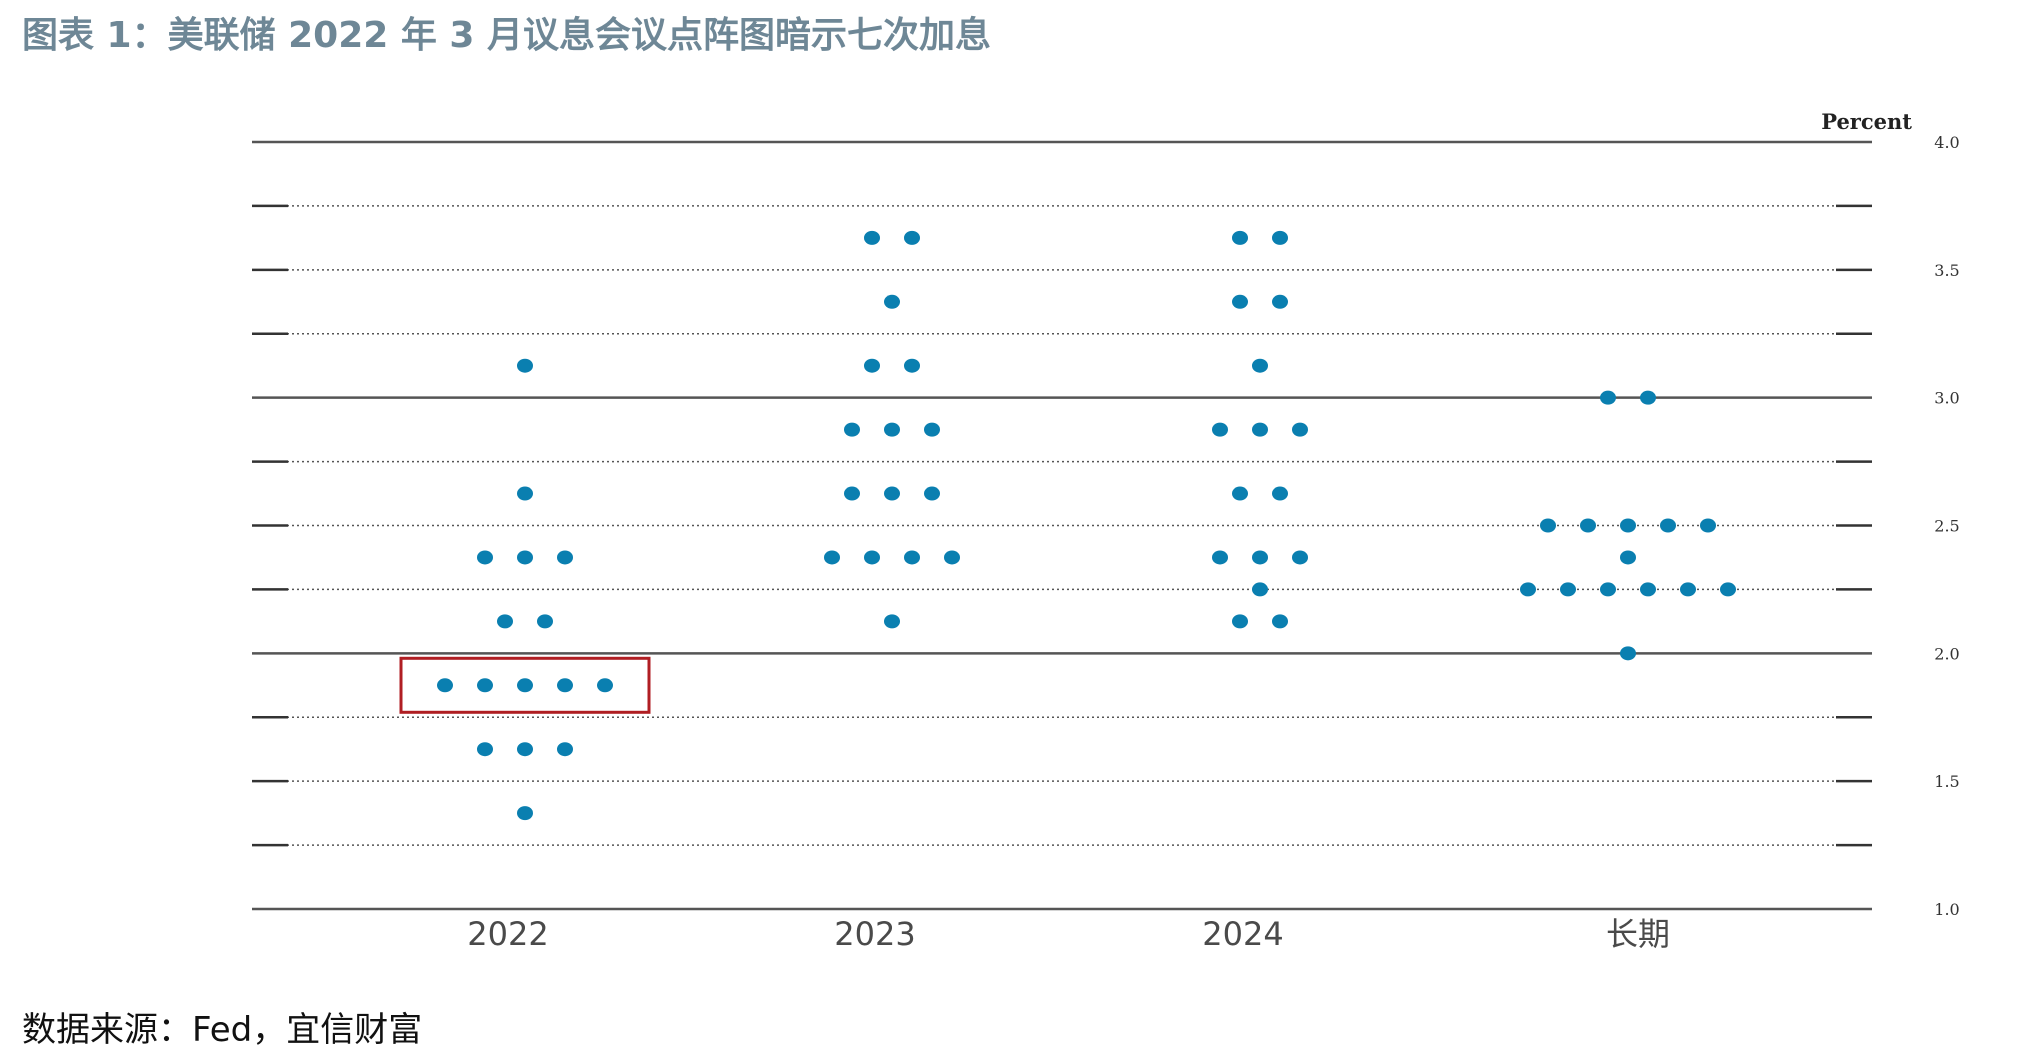 This screenshot has height=1056, width=2042. What do you see at coordinates (1946, 270) in the screenshot?
I see `y-tick-label: 3.5` at bounding box center [1946, 270].